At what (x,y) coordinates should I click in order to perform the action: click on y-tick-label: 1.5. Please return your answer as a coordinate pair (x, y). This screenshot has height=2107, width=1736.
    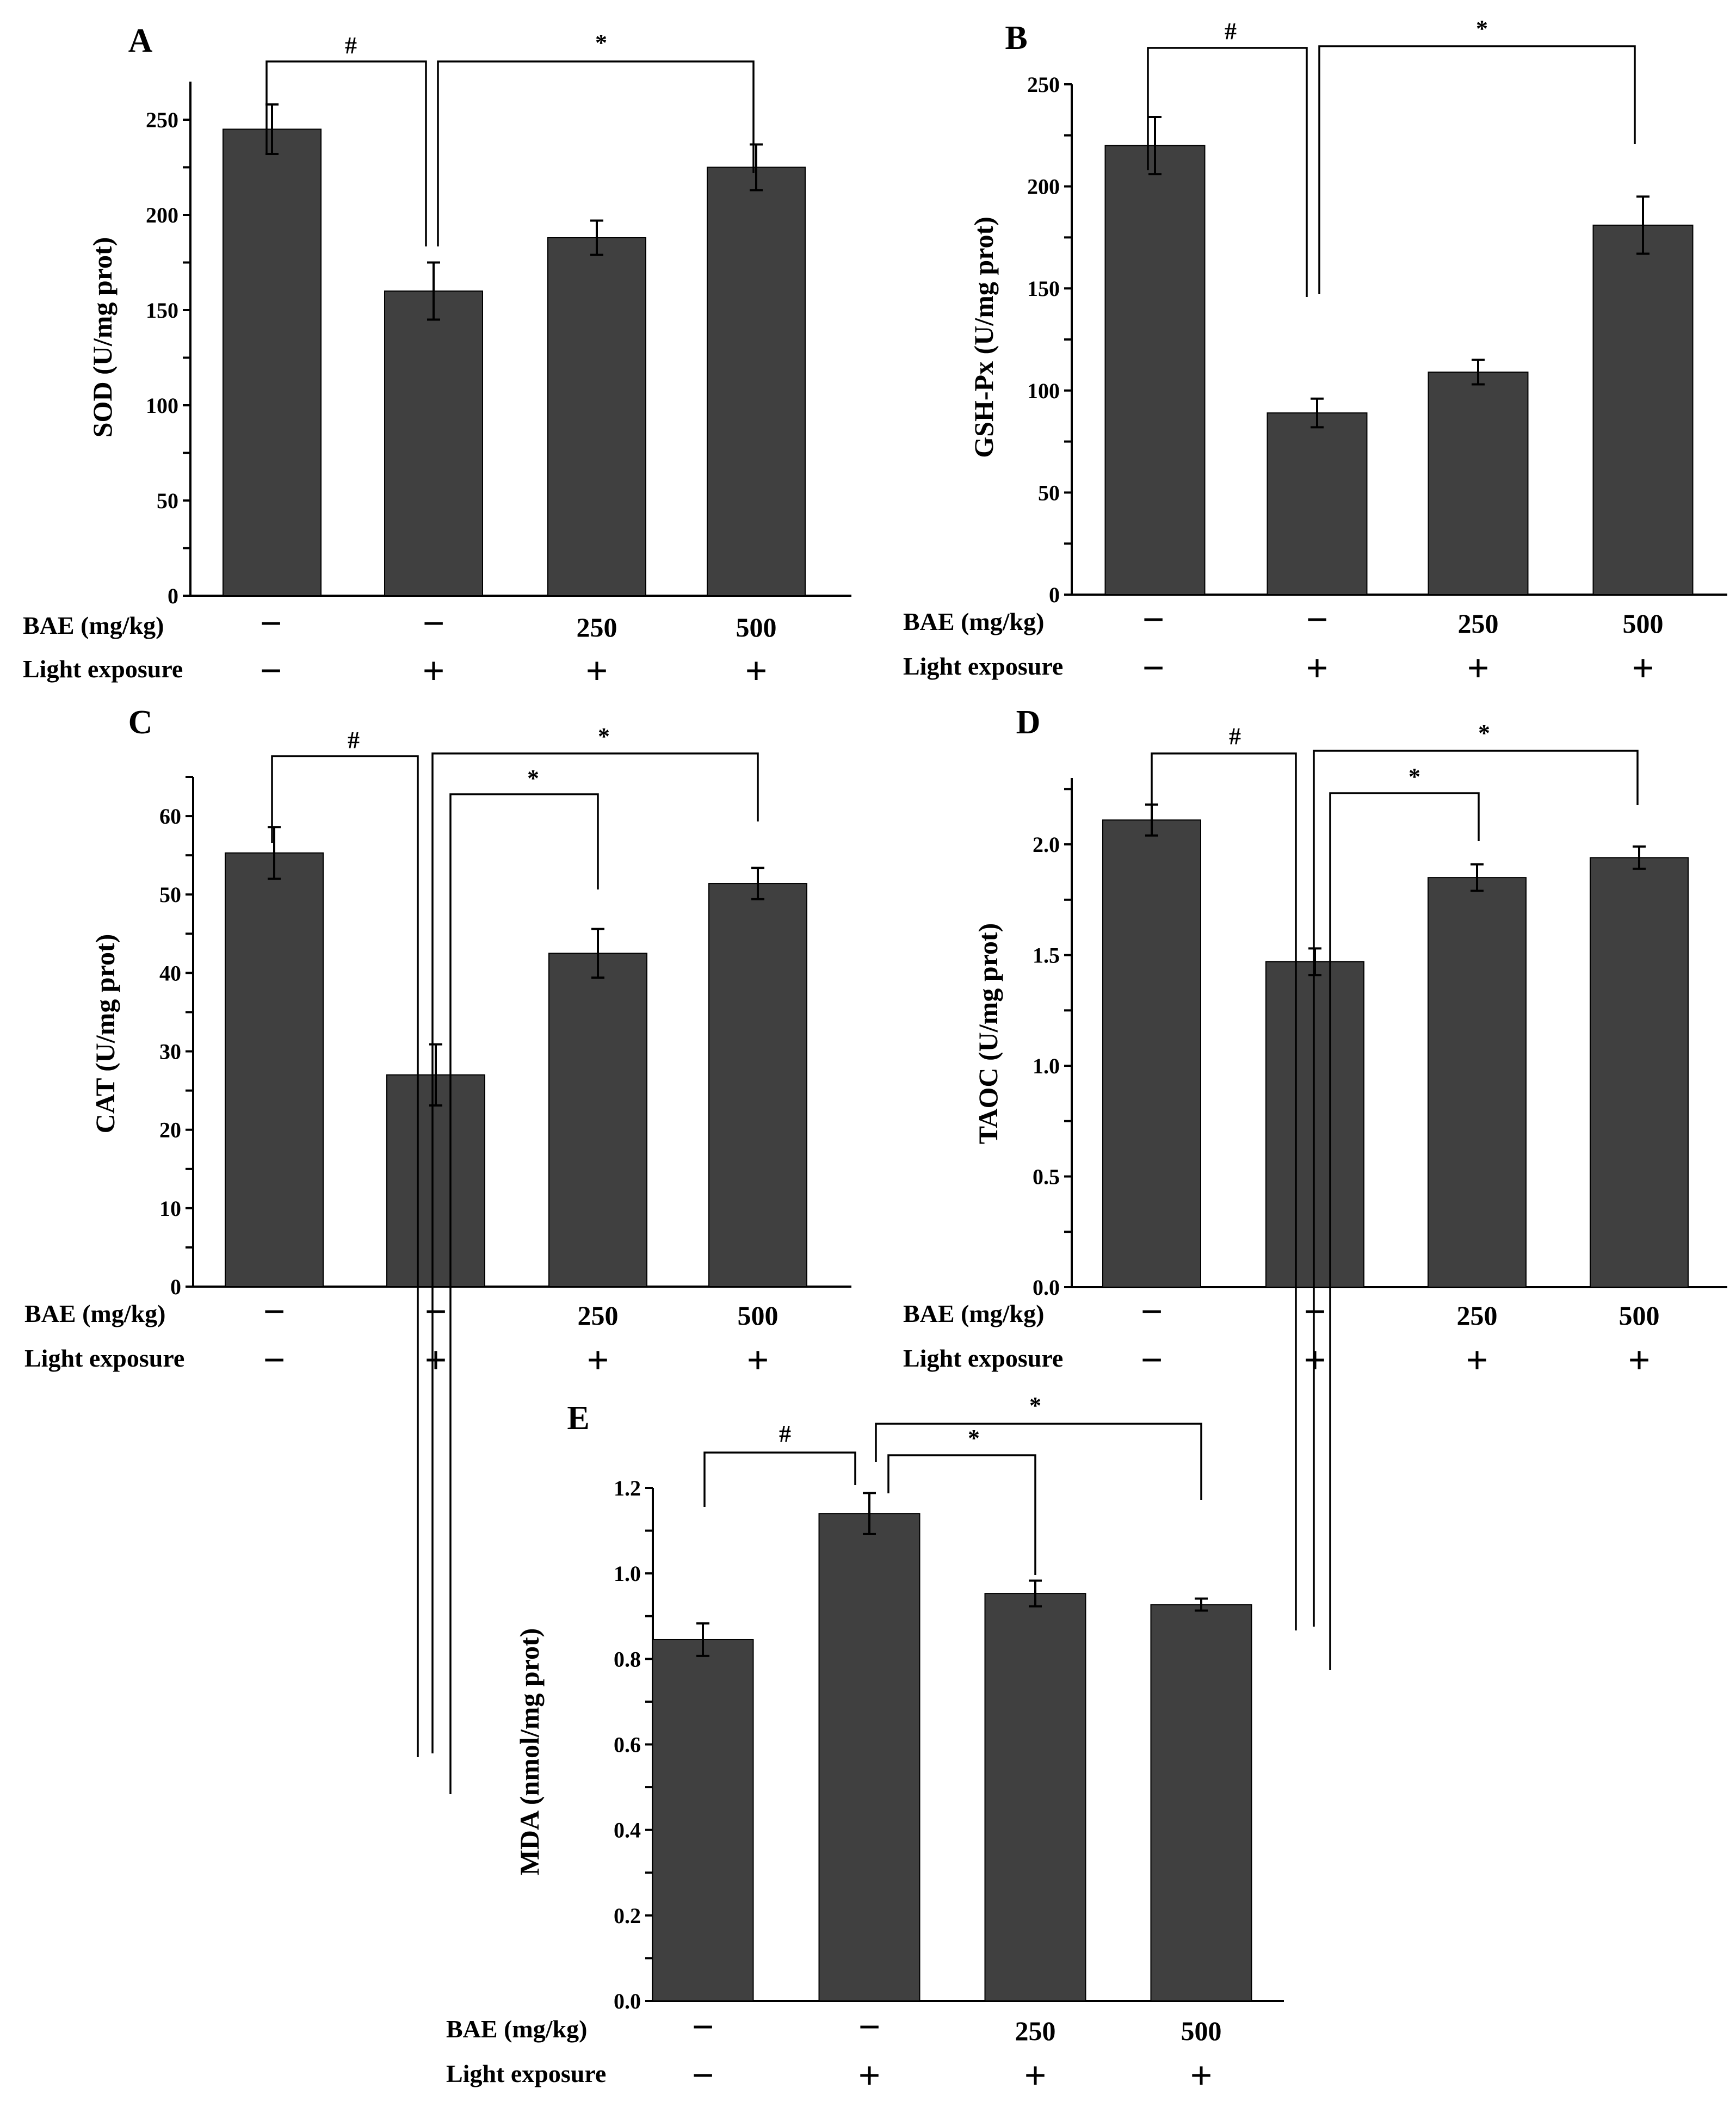
    Looking at the image, I should click on (1046, 956).